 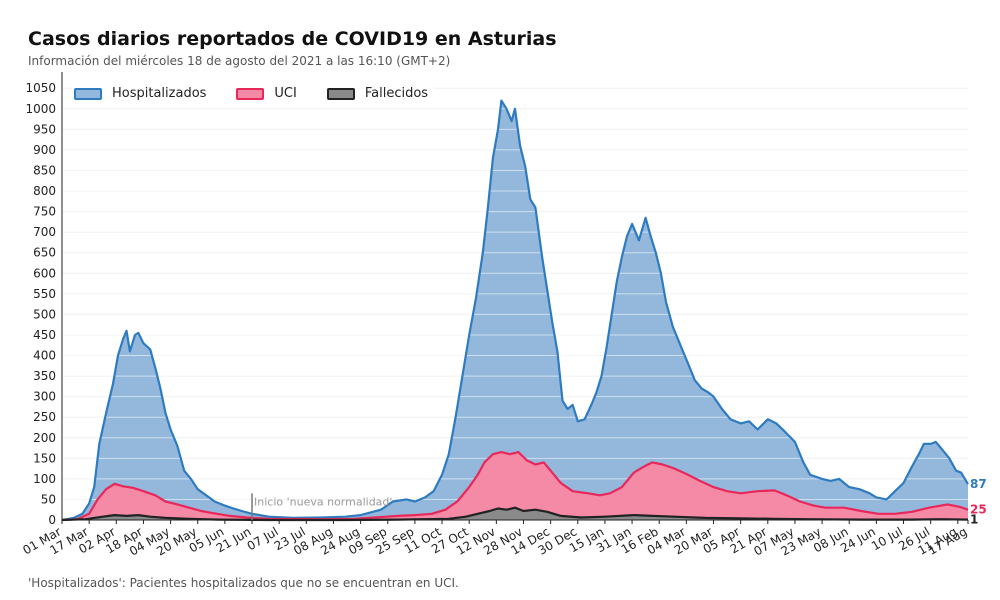 What do you see at coordinates (250, 93) in the screenshot?
I see `legend-swatch-uci` at bounding box center [250, 93].